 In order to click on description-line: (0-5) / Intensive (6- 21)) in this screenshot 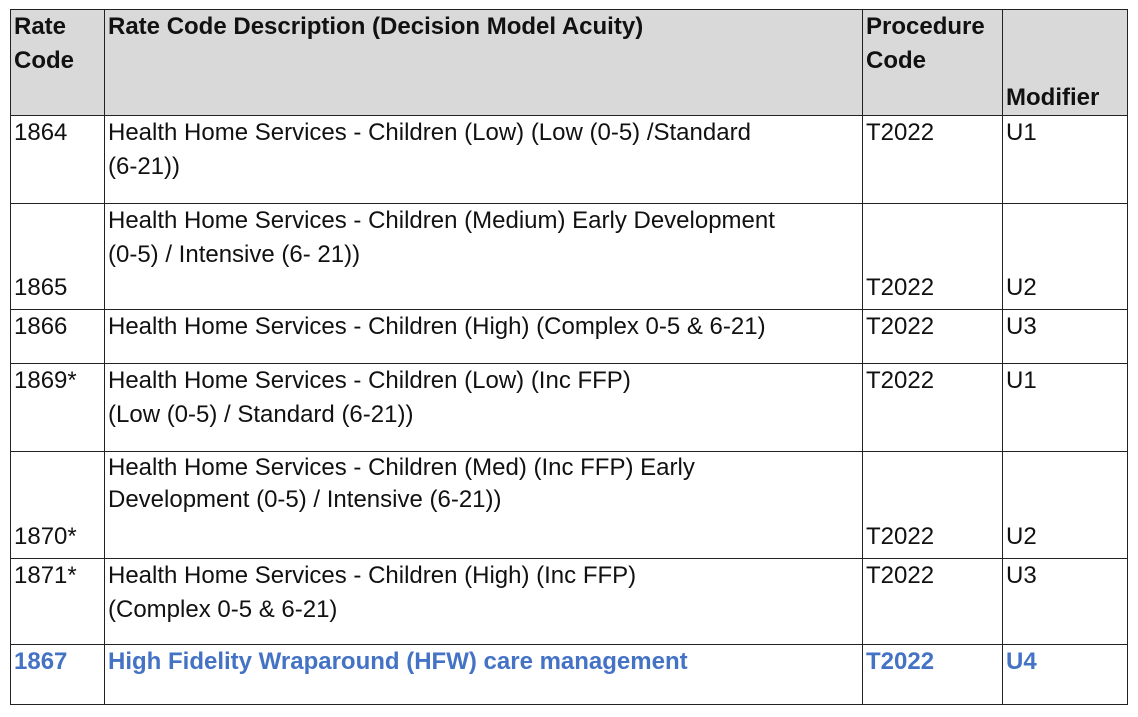, I will do `click(234, 254)`.